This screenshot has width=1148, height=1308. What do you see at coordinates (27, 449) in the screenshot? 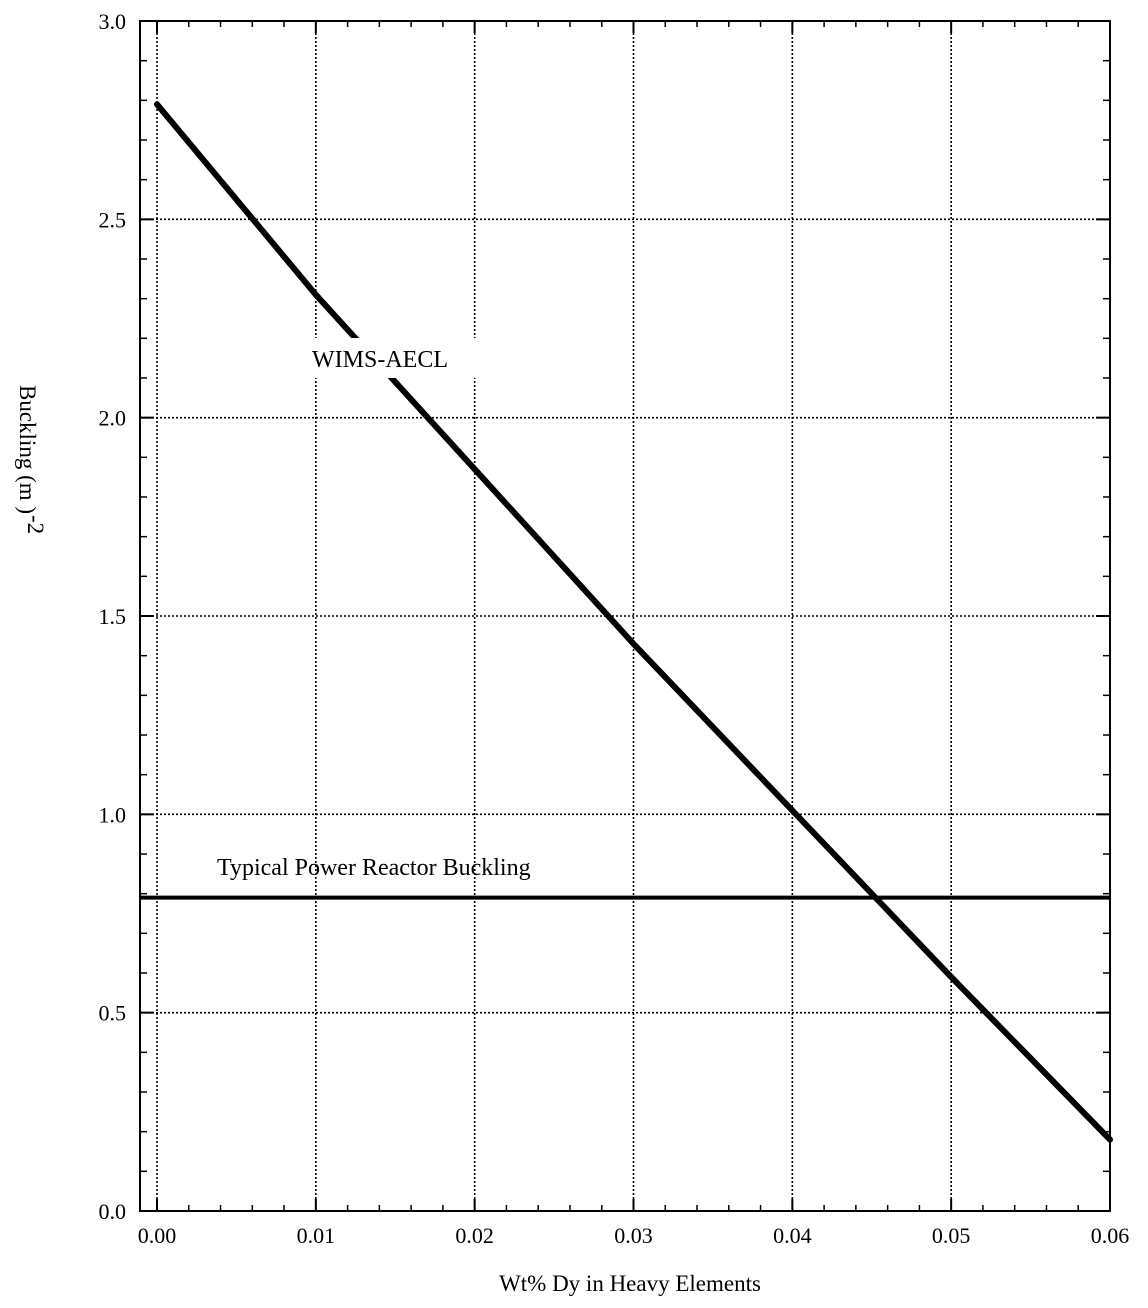
I see `y-axis-title: Buckling (m )` at bounding box center [27, 449].